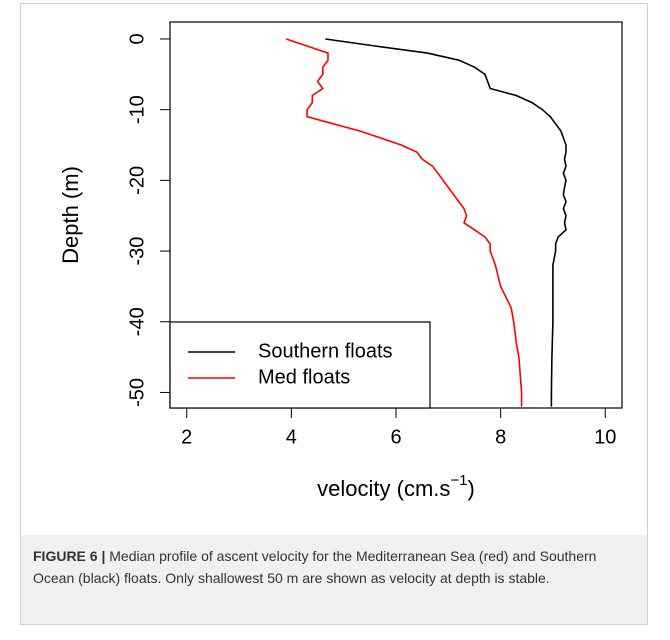  What do you see at coordinates (500, 437) in the screenshot?
I see `x-tick-label: 8` at bounding box center [500, 437].